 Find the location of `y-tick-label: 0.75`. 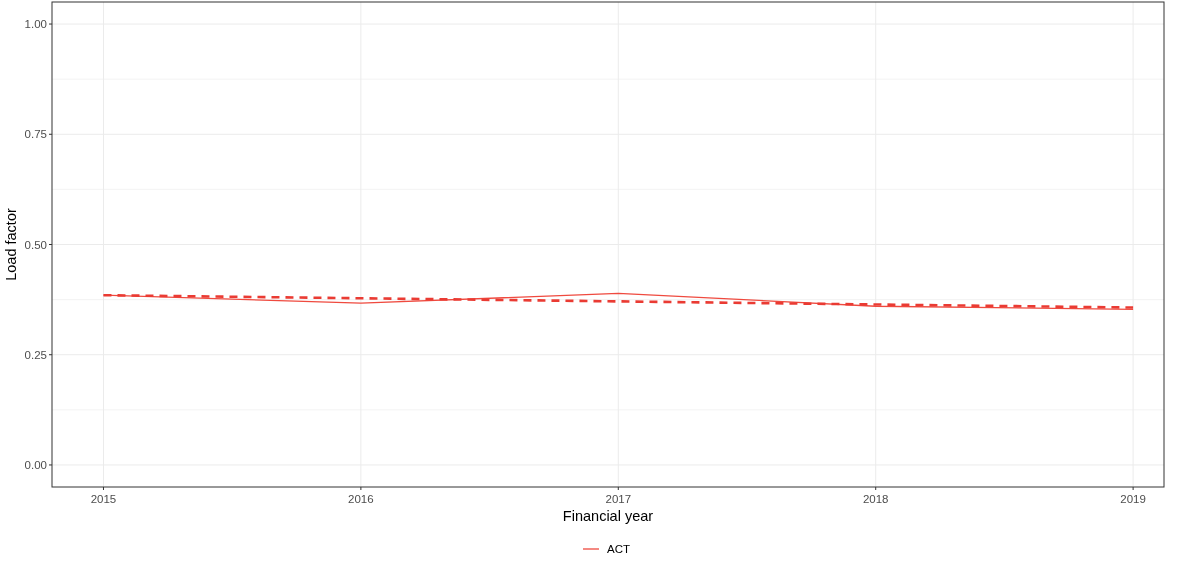

y-tick-label: 0.75 is located at coordinates (35, 134).